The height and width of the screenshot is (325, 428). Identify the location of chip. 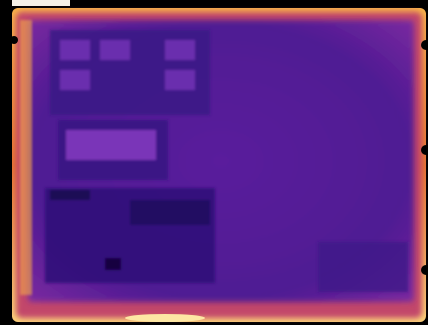
(111, 145).